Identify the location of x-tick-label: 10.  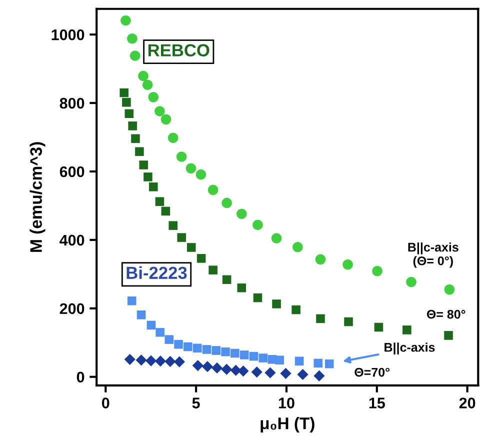
(286, 403).